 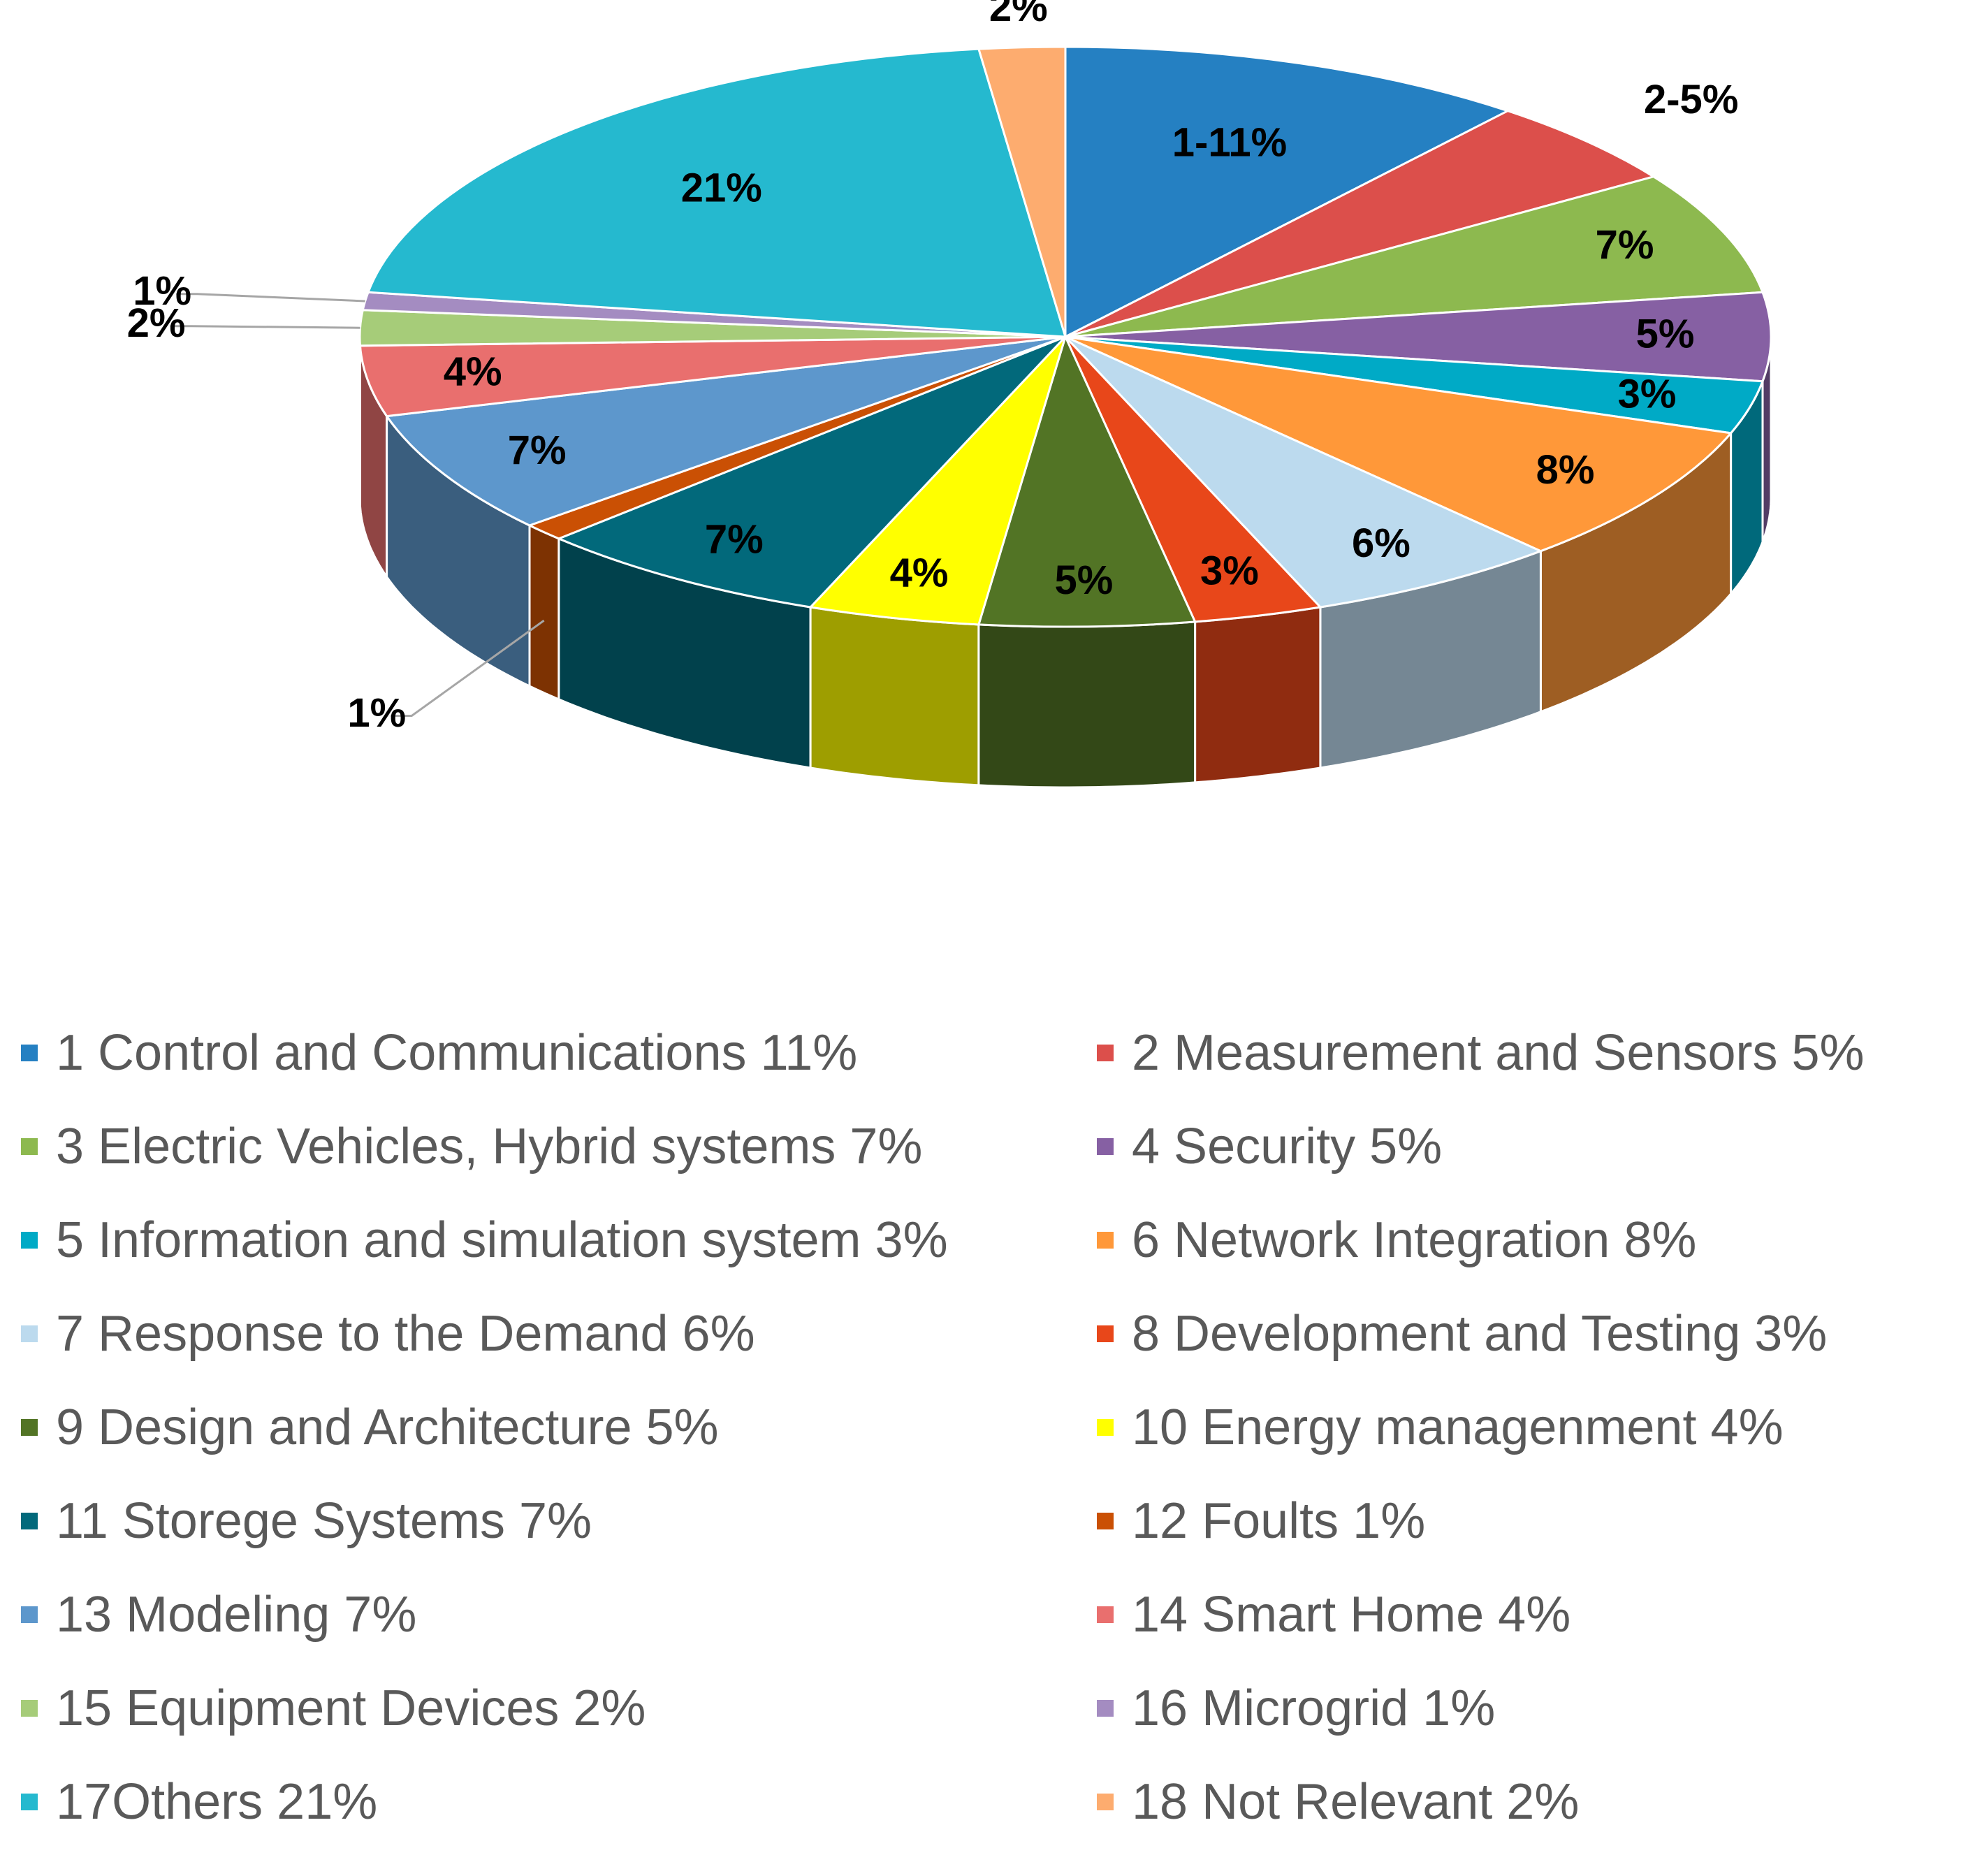 I want to click on legend-label-2: 2 Measurement and Sensors 5%, so click(x=1498, y=1053).